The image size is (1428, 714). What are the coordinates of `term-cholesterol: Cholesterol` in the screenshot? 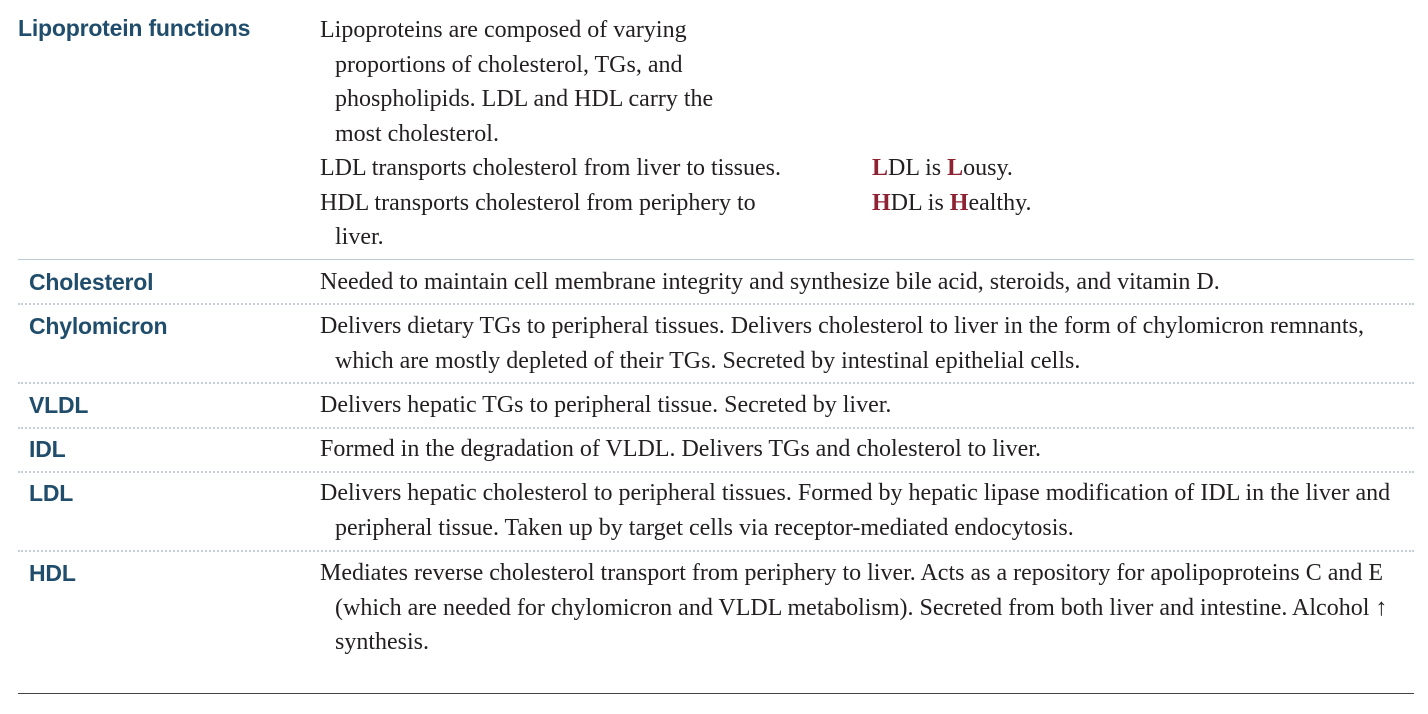 It's located at (91, 282).